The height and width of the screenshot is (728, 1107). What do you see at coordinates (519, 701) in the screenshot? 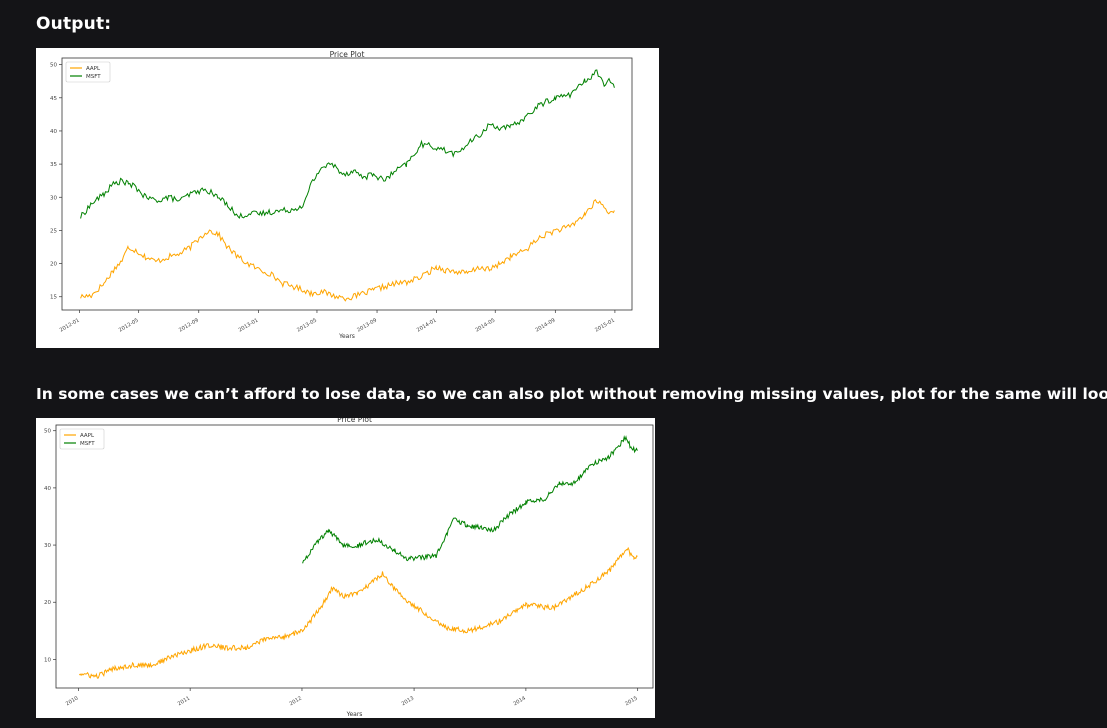
I see `x-tick-label: 2014` at bounding box center [519, 701].